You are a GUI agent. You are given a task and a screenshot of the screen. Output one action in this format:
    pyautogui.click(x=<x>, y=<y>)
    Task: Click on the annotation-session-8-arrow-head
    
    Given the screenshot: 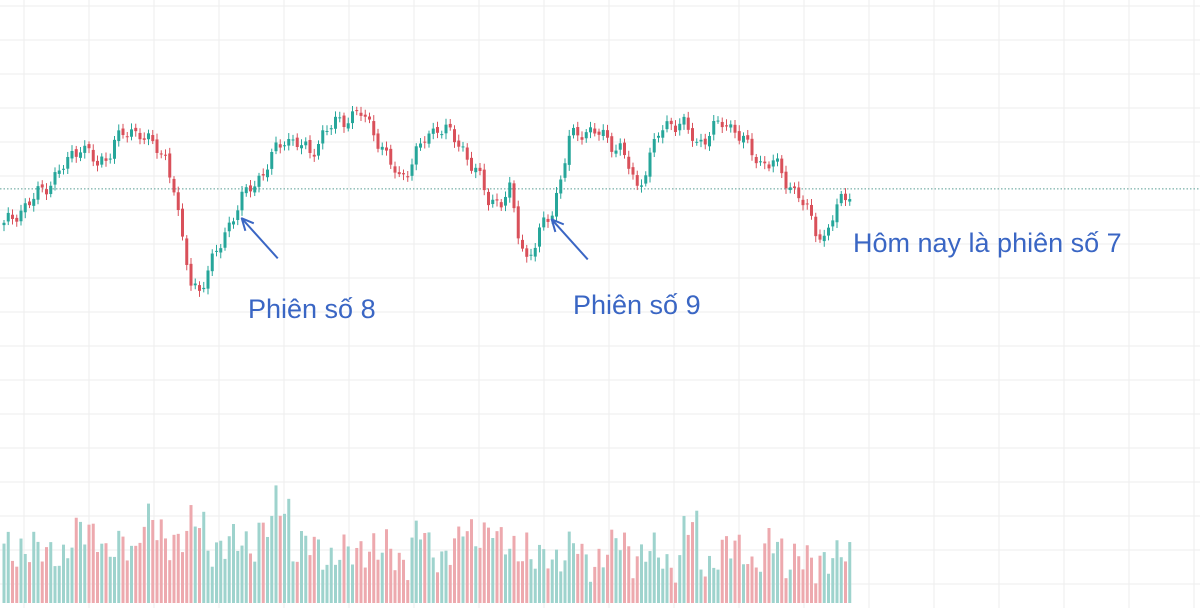 What is the action you would take?
    pyautogui.click(x=247, y=224)
    